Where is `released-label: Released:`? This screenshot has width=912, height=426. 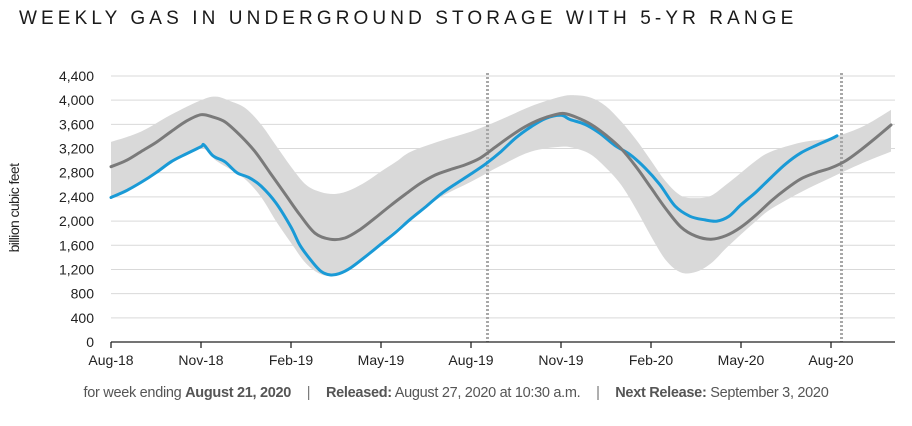 released-label: Released: is located at coordinates (359, 393).